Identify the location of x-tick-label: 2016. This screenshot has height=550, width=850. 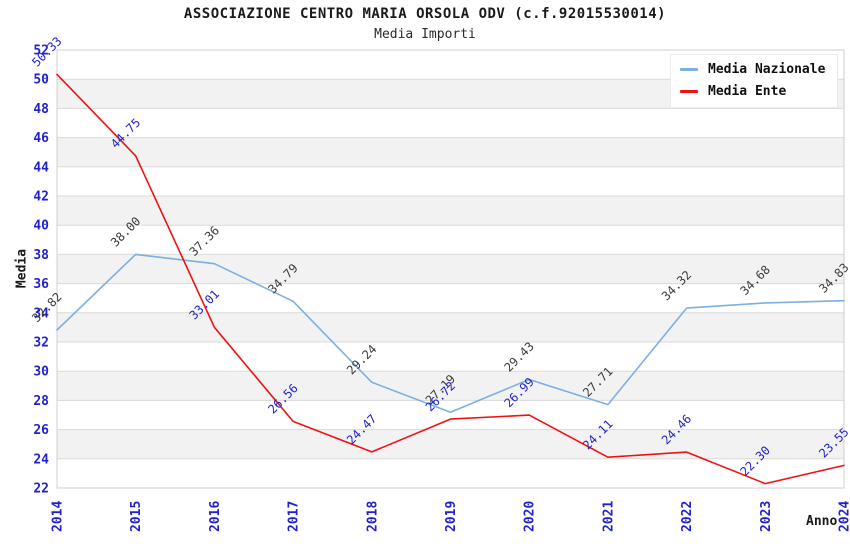
(215, 516).